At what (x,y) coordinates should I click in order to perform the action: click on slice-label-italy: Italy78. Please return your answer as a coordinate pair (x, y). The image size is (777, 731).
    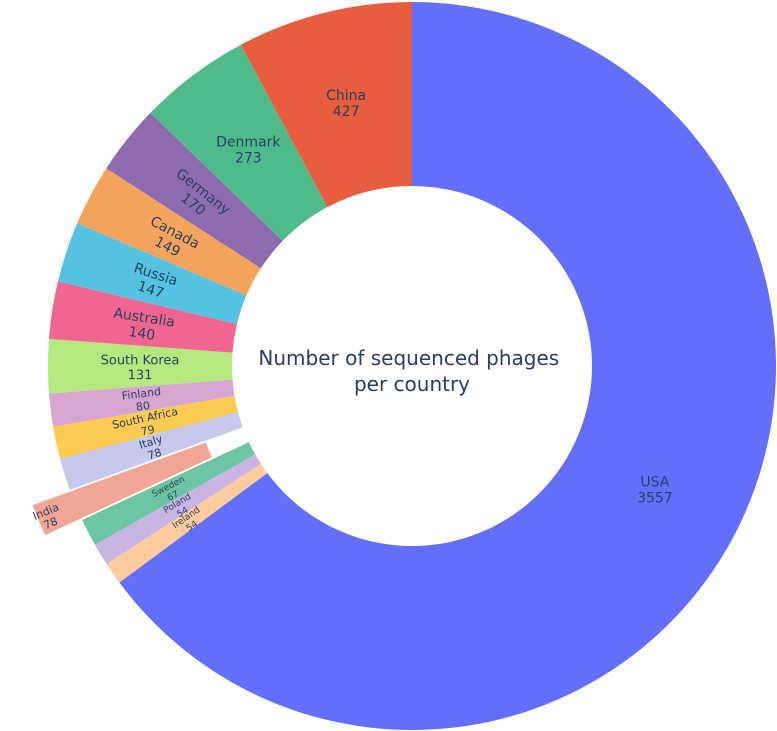
    Looking at the image, I should click on (152, 448).